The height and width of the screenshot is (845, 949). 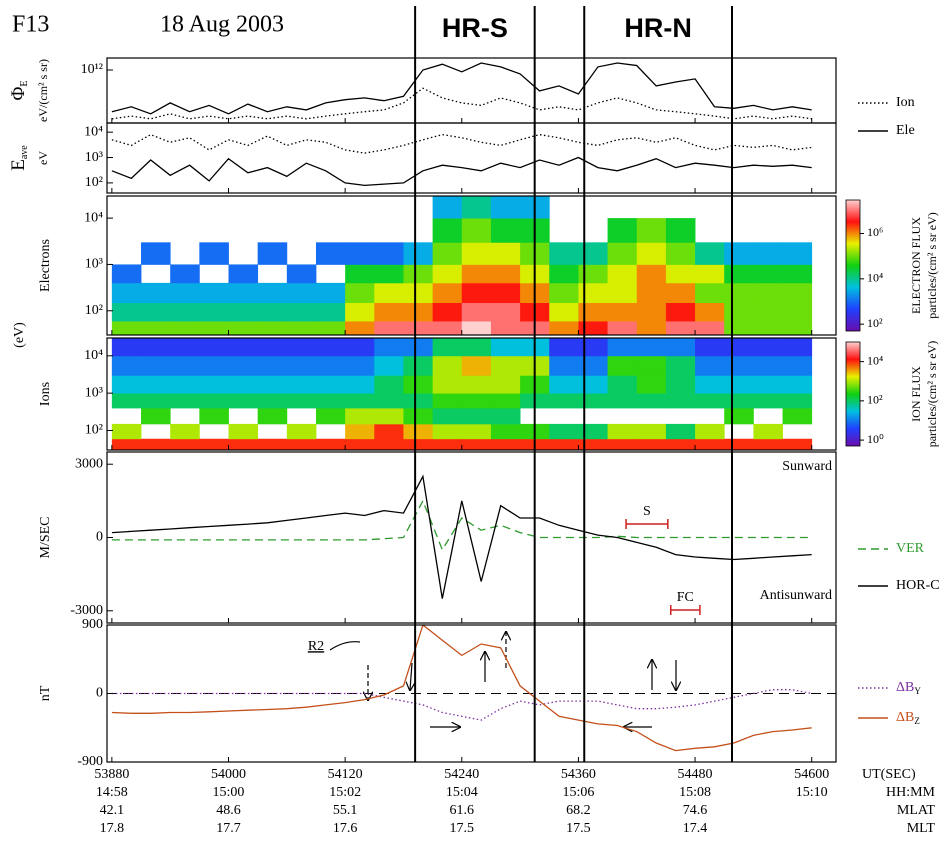 I want to click on colorbar-tick-label: 10², so click(x=875, y=323).